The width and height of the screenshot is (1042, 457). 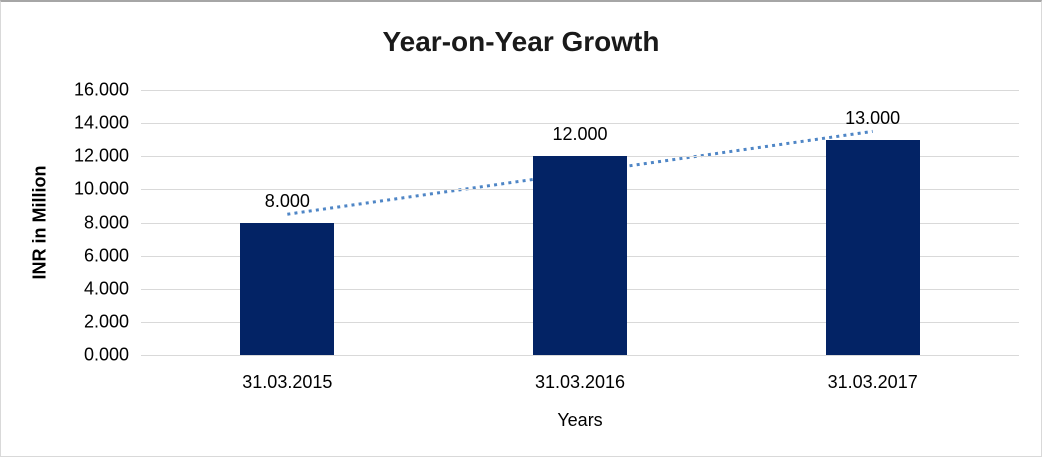 I want to click on bar-value-label: 8.000, so click(x=287, y=200).